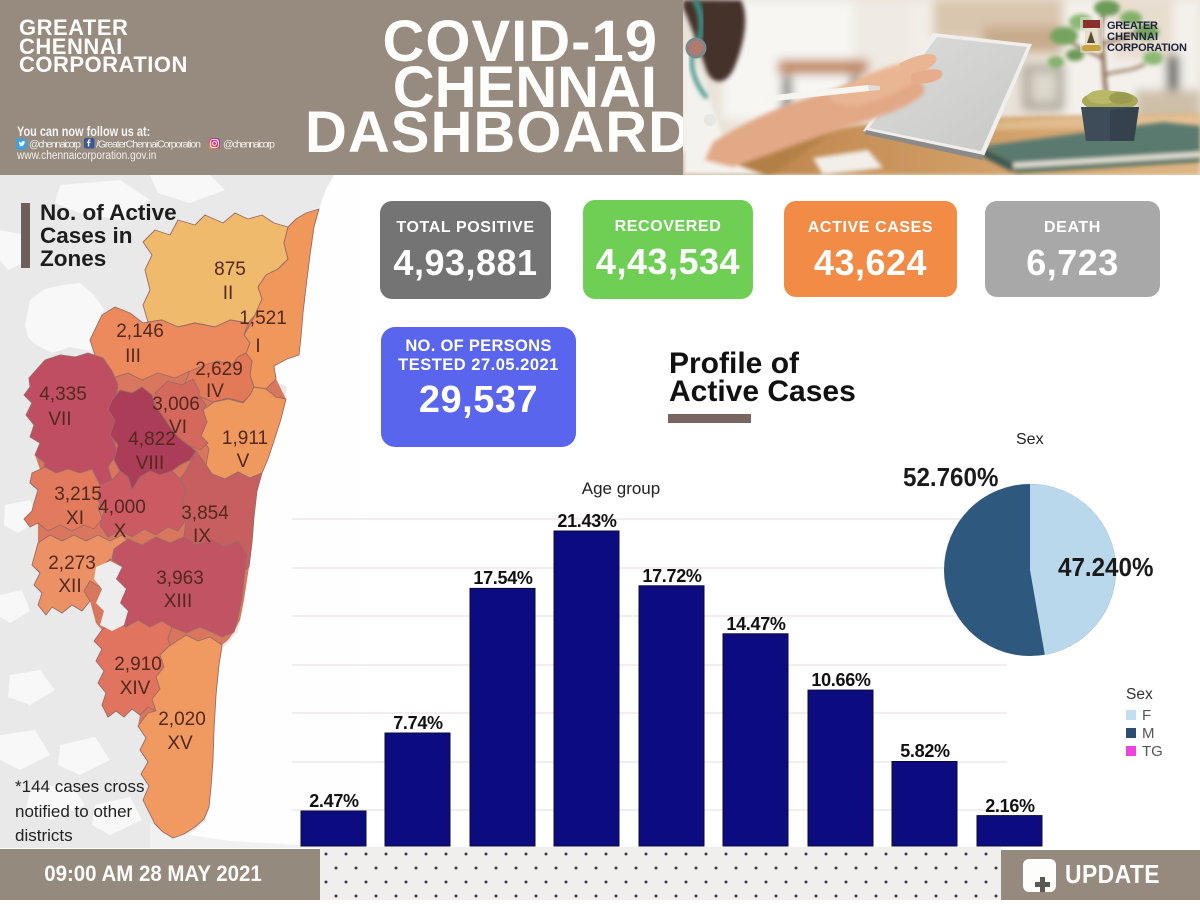 The height and width of the screenshot is (905, 1200). What do you see at coordinates (257, 346) in the screenshot?
I see `svg-text: I` at bounding box center [257, 346].